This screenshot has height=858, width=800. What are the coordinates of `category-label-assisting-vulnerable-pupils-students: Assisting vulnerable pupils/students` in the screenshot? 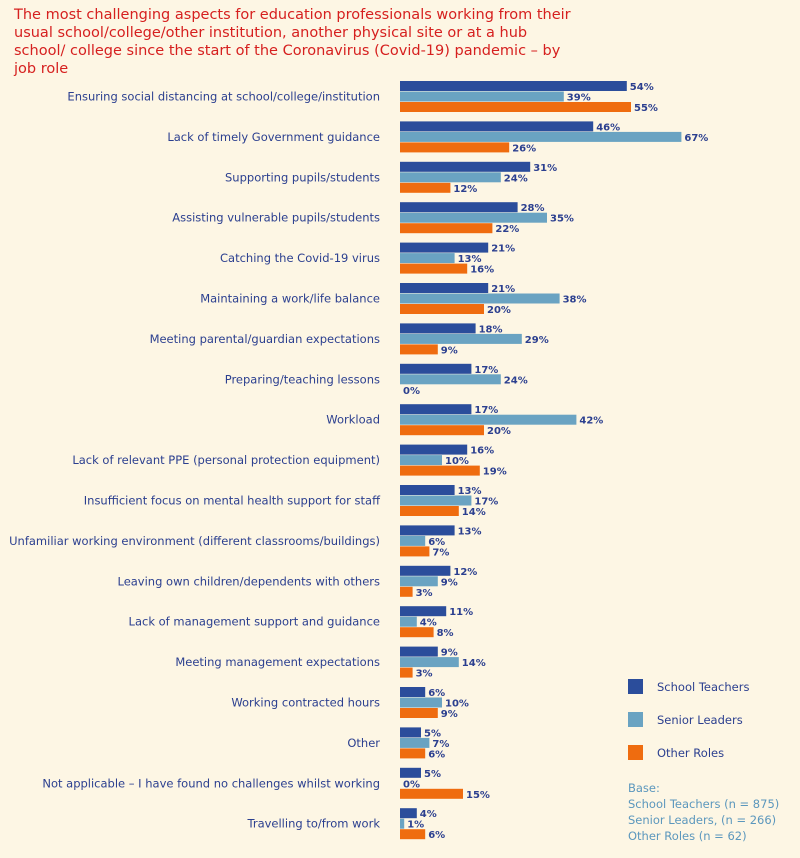 It's located at (276, 218).